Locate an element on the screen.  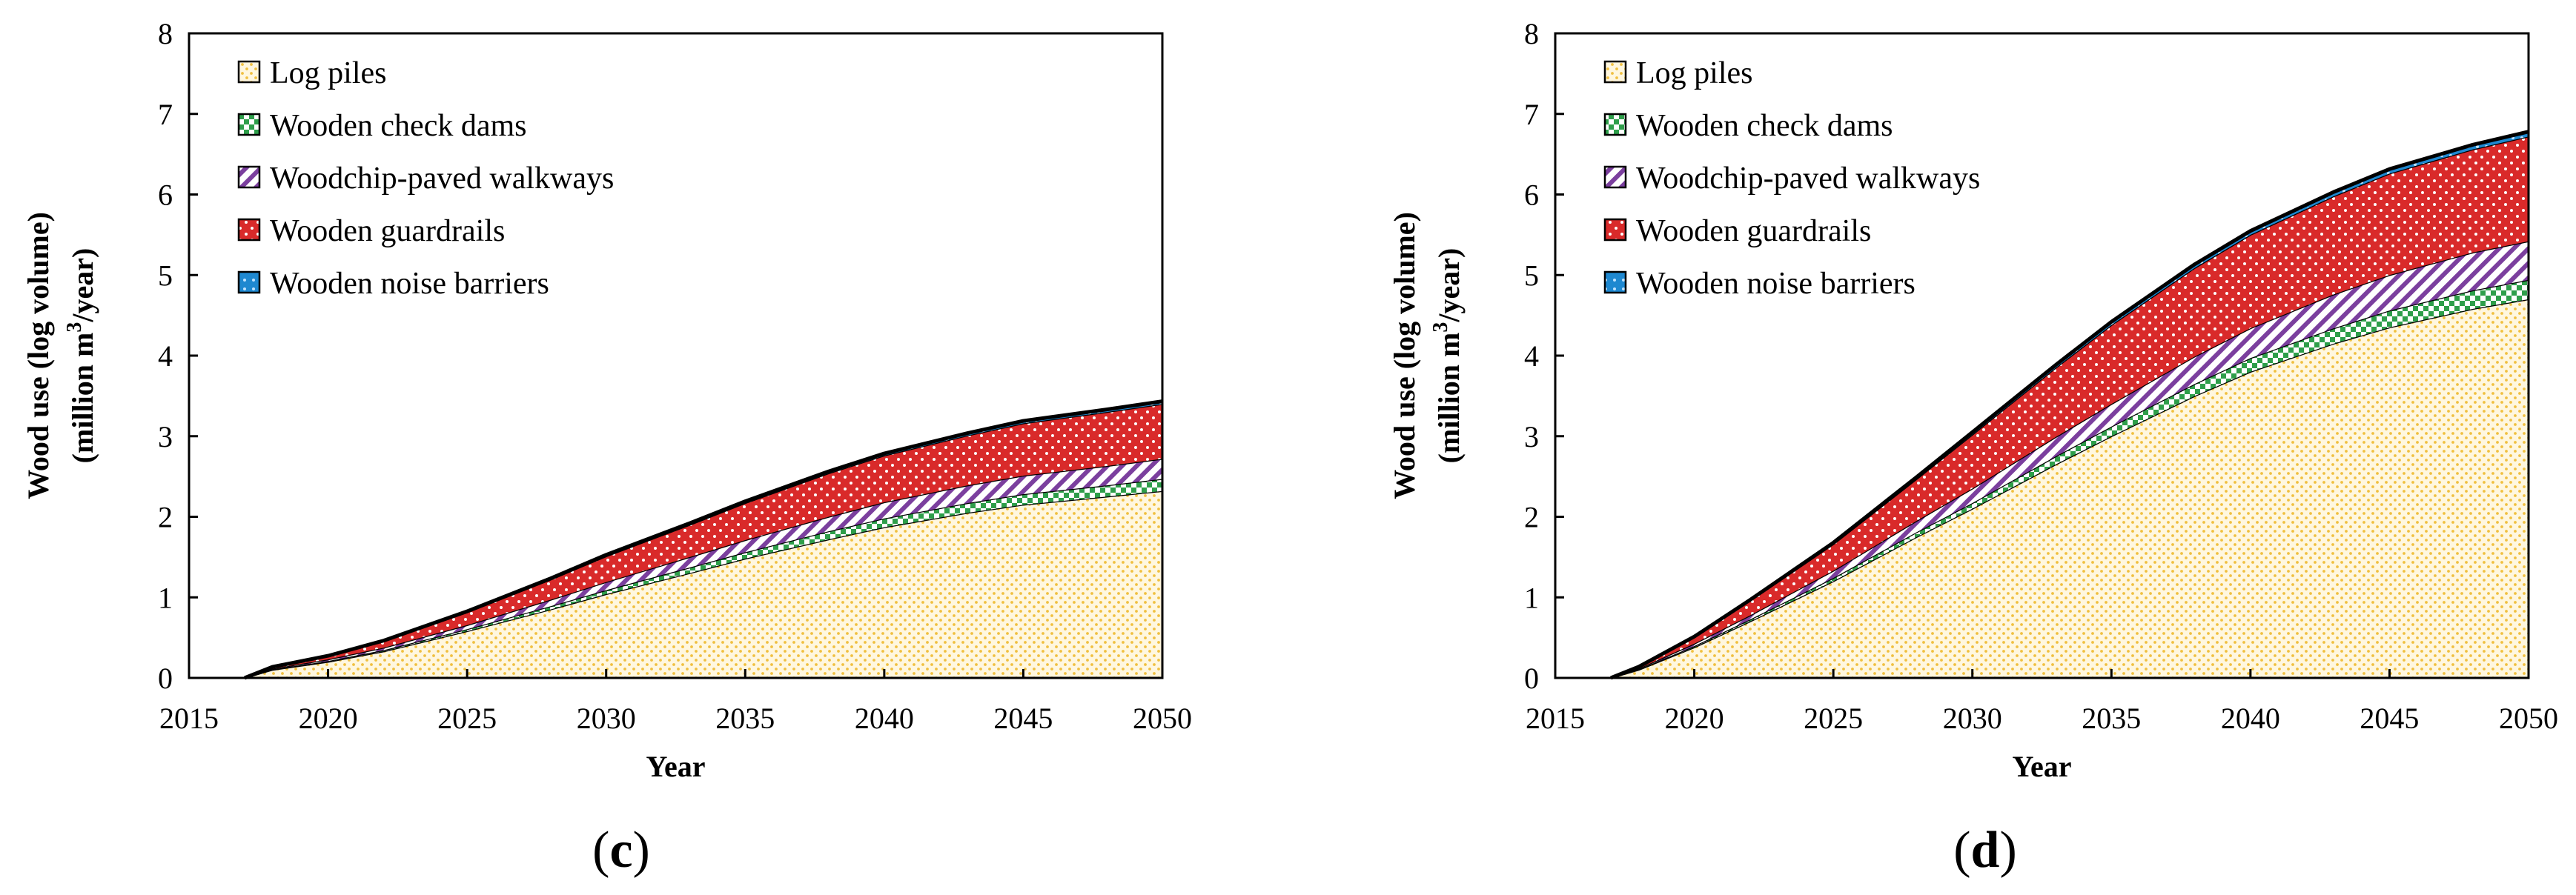
area-wooden-guardrails is located at coordinates (703, 541).